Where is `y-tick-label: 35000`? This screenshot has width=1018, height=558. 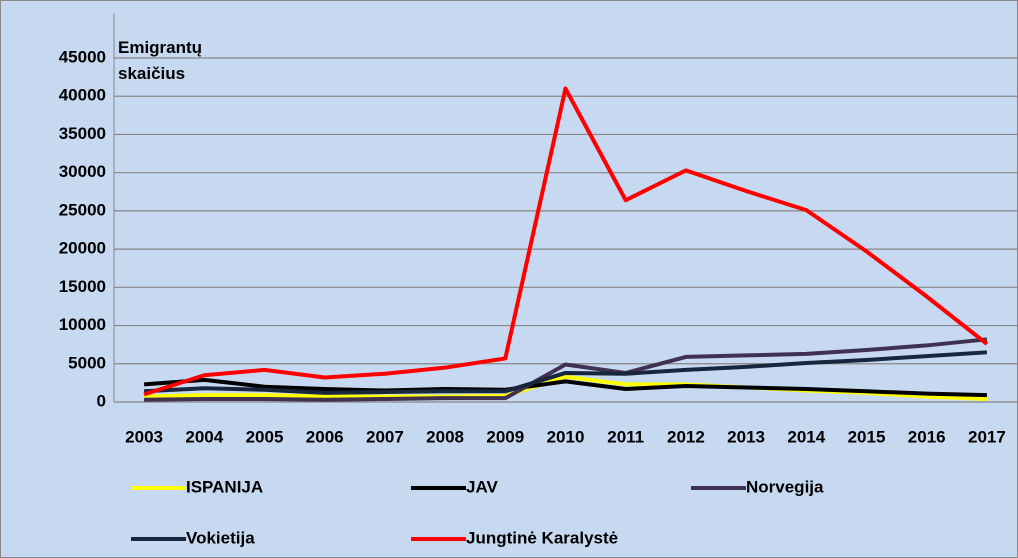
y-tick-label: 35000 is located at coordinates (82, 133).